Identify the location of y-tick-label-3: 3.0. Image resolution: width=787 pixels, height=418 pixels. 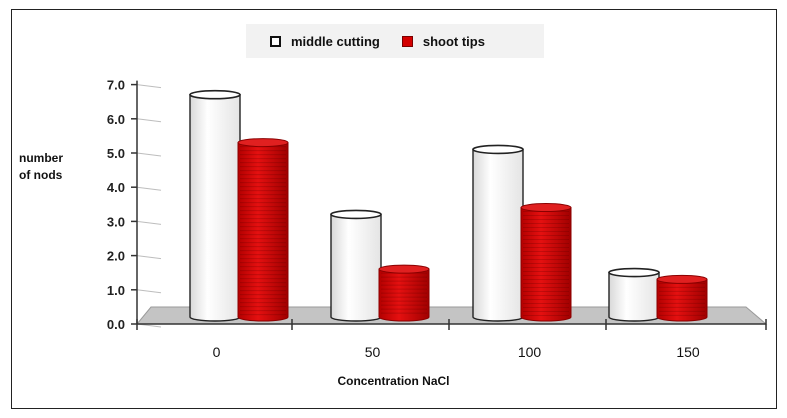
(116, 221).